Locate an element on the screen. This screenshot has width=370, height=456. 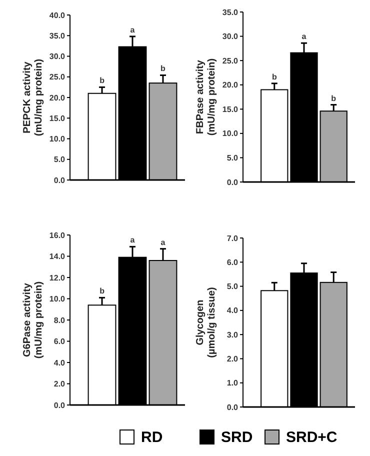
y-tick-label: 12.0 is located at coordinates (57, 277).